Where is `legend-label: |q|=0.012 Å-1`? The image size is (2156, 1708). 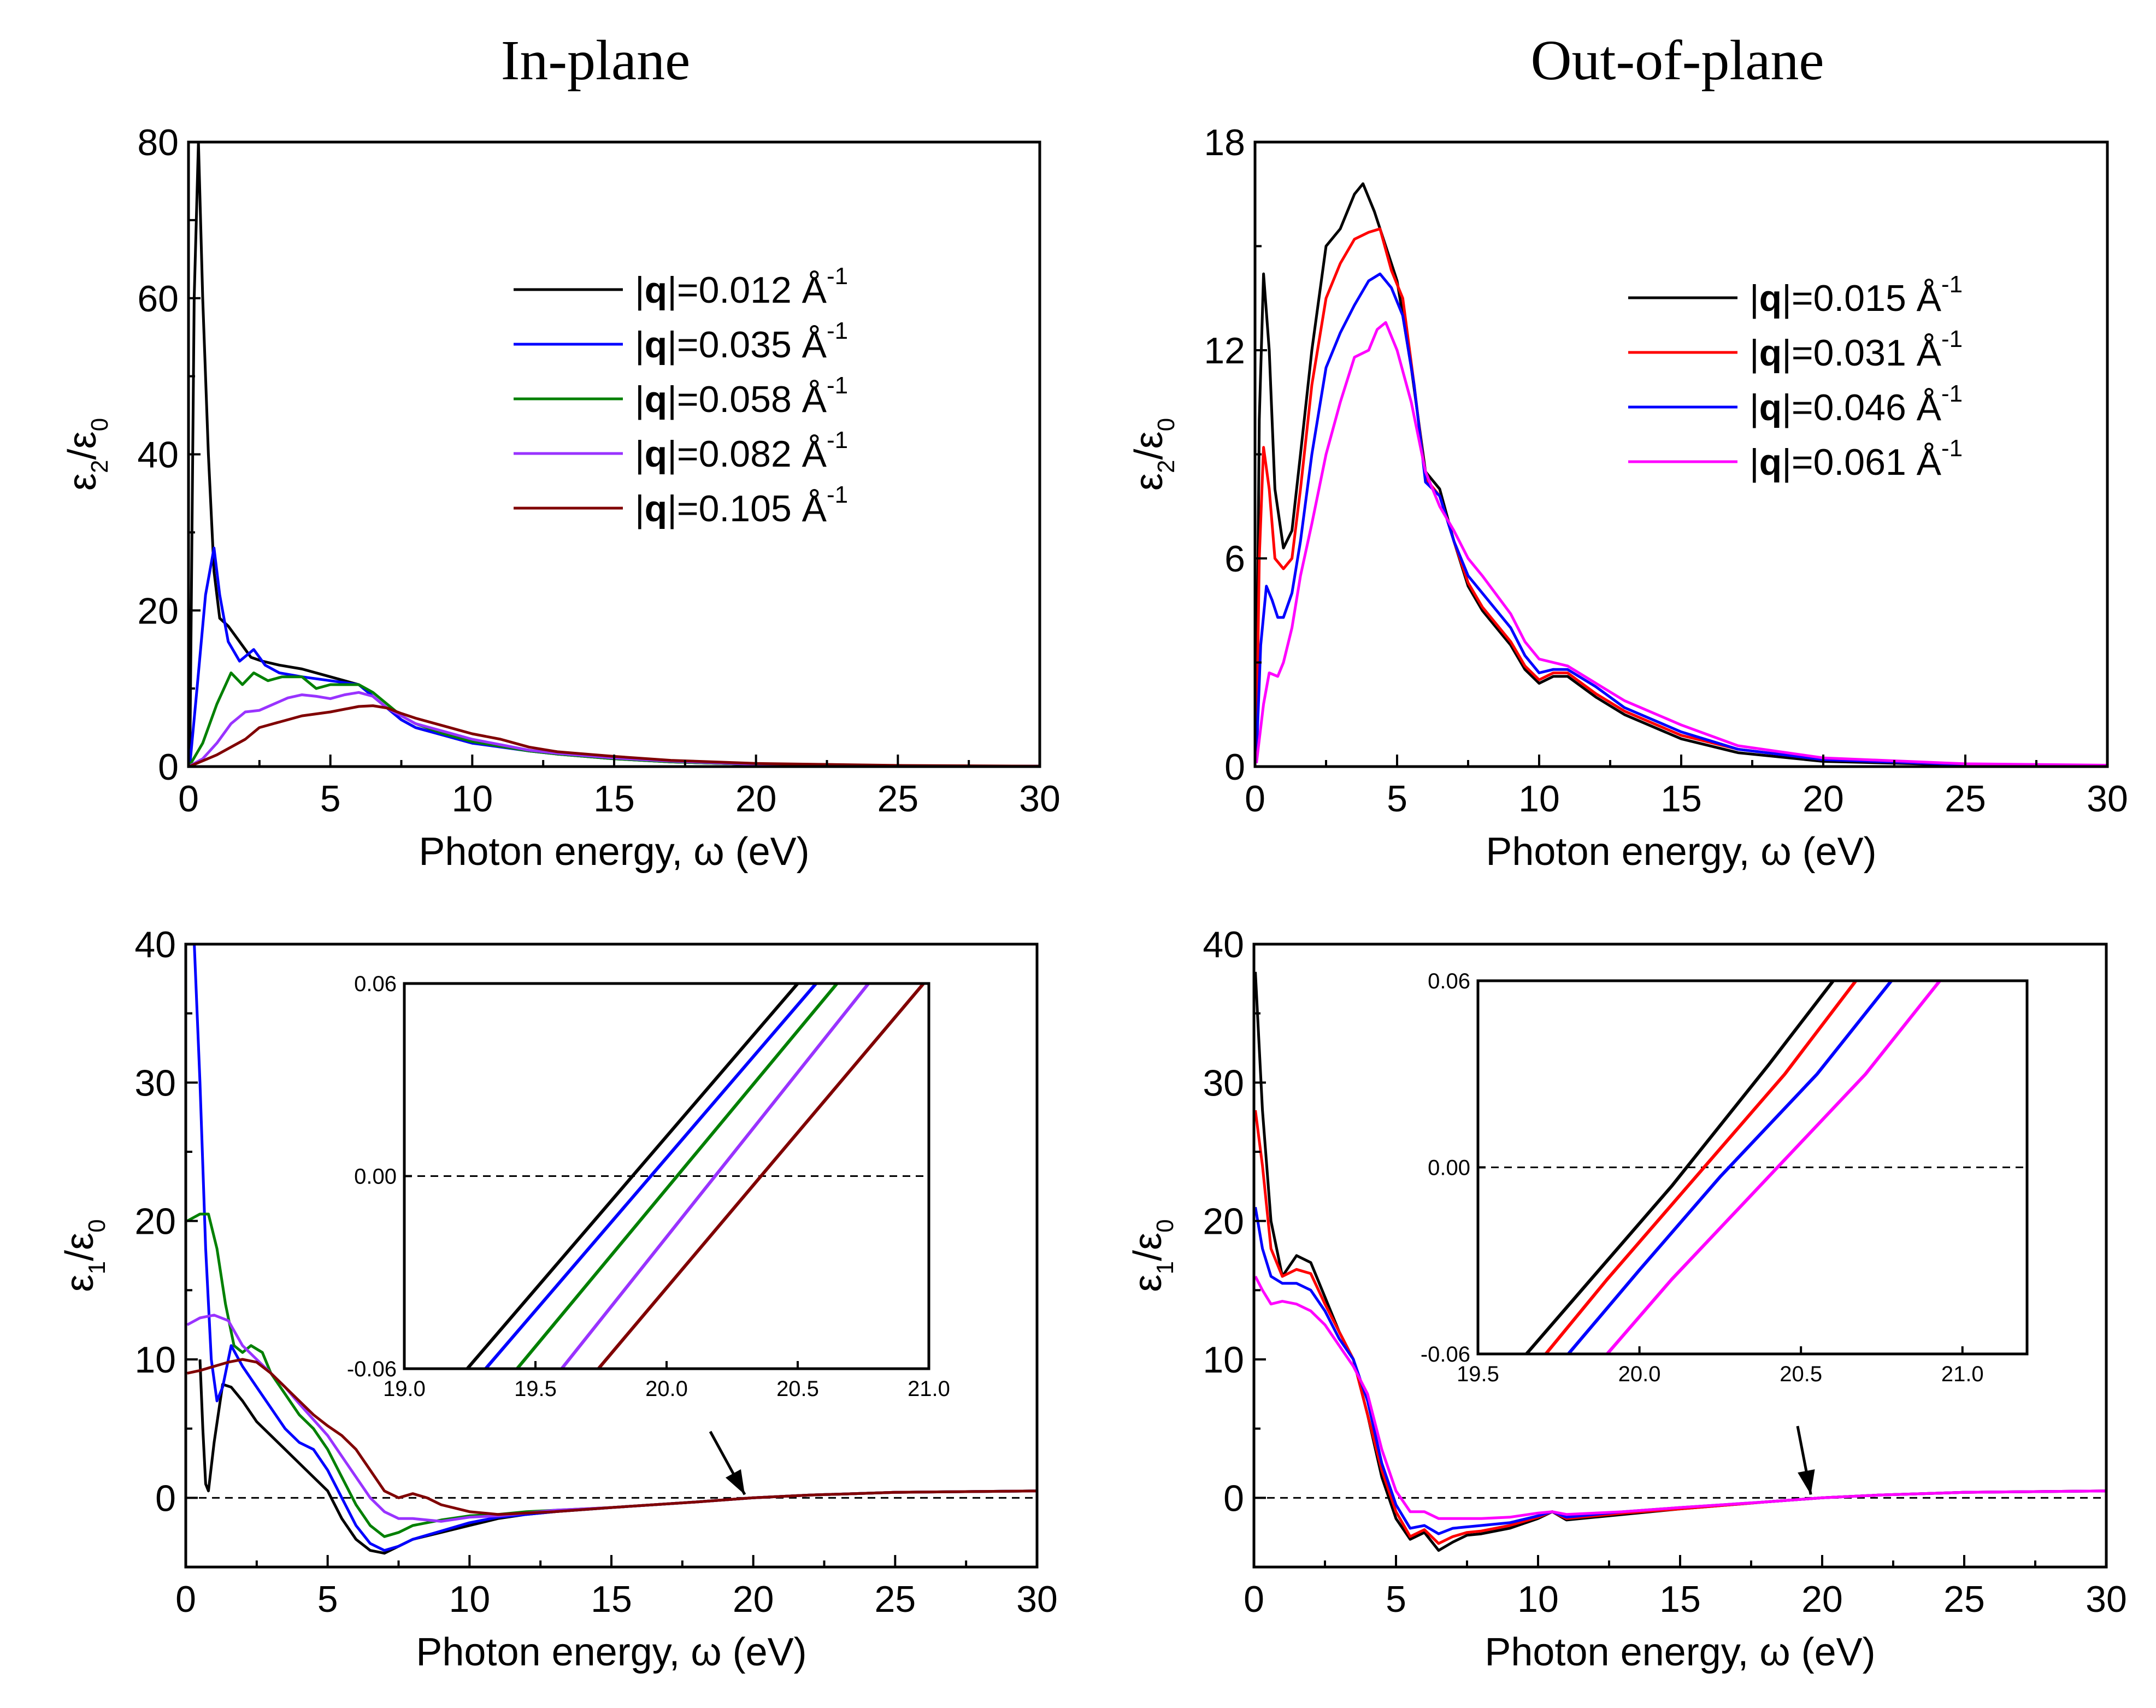
legend-label: |q|=0.012 Å-1 is located at coordinates (741, 287).